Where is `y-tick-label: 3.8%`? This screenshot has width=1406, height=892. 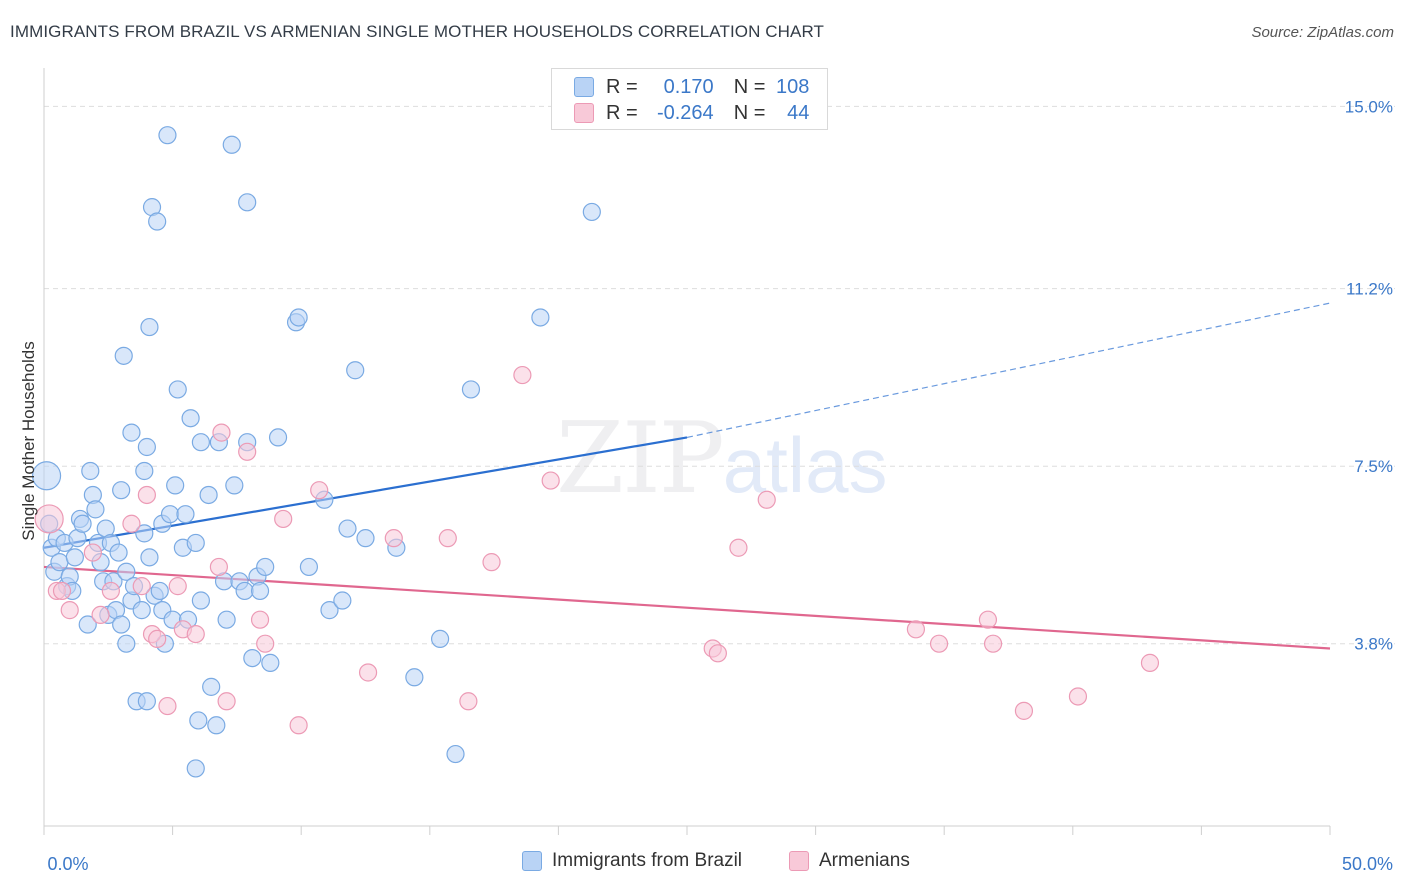 y-tick-label: 3.8% is located at coordinates (1373, 644).